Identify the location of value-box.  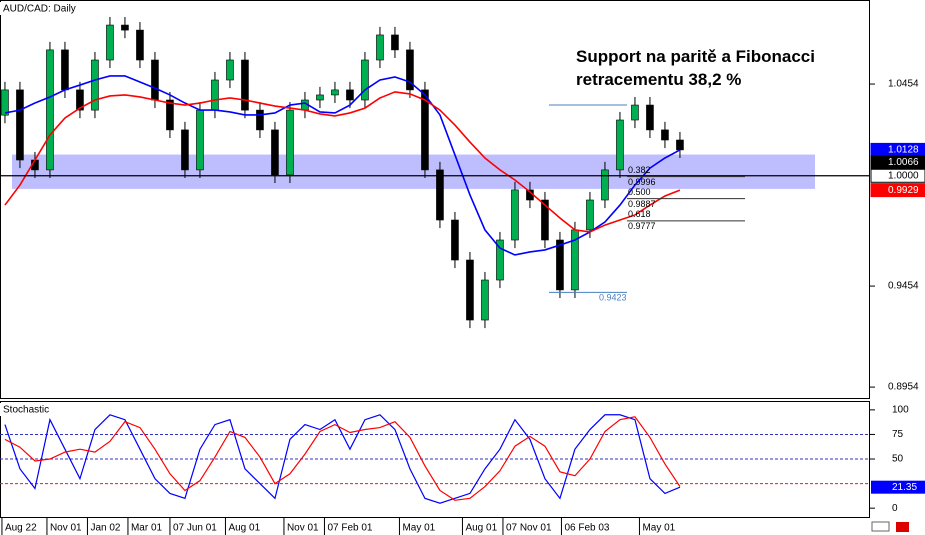
(898, 487).